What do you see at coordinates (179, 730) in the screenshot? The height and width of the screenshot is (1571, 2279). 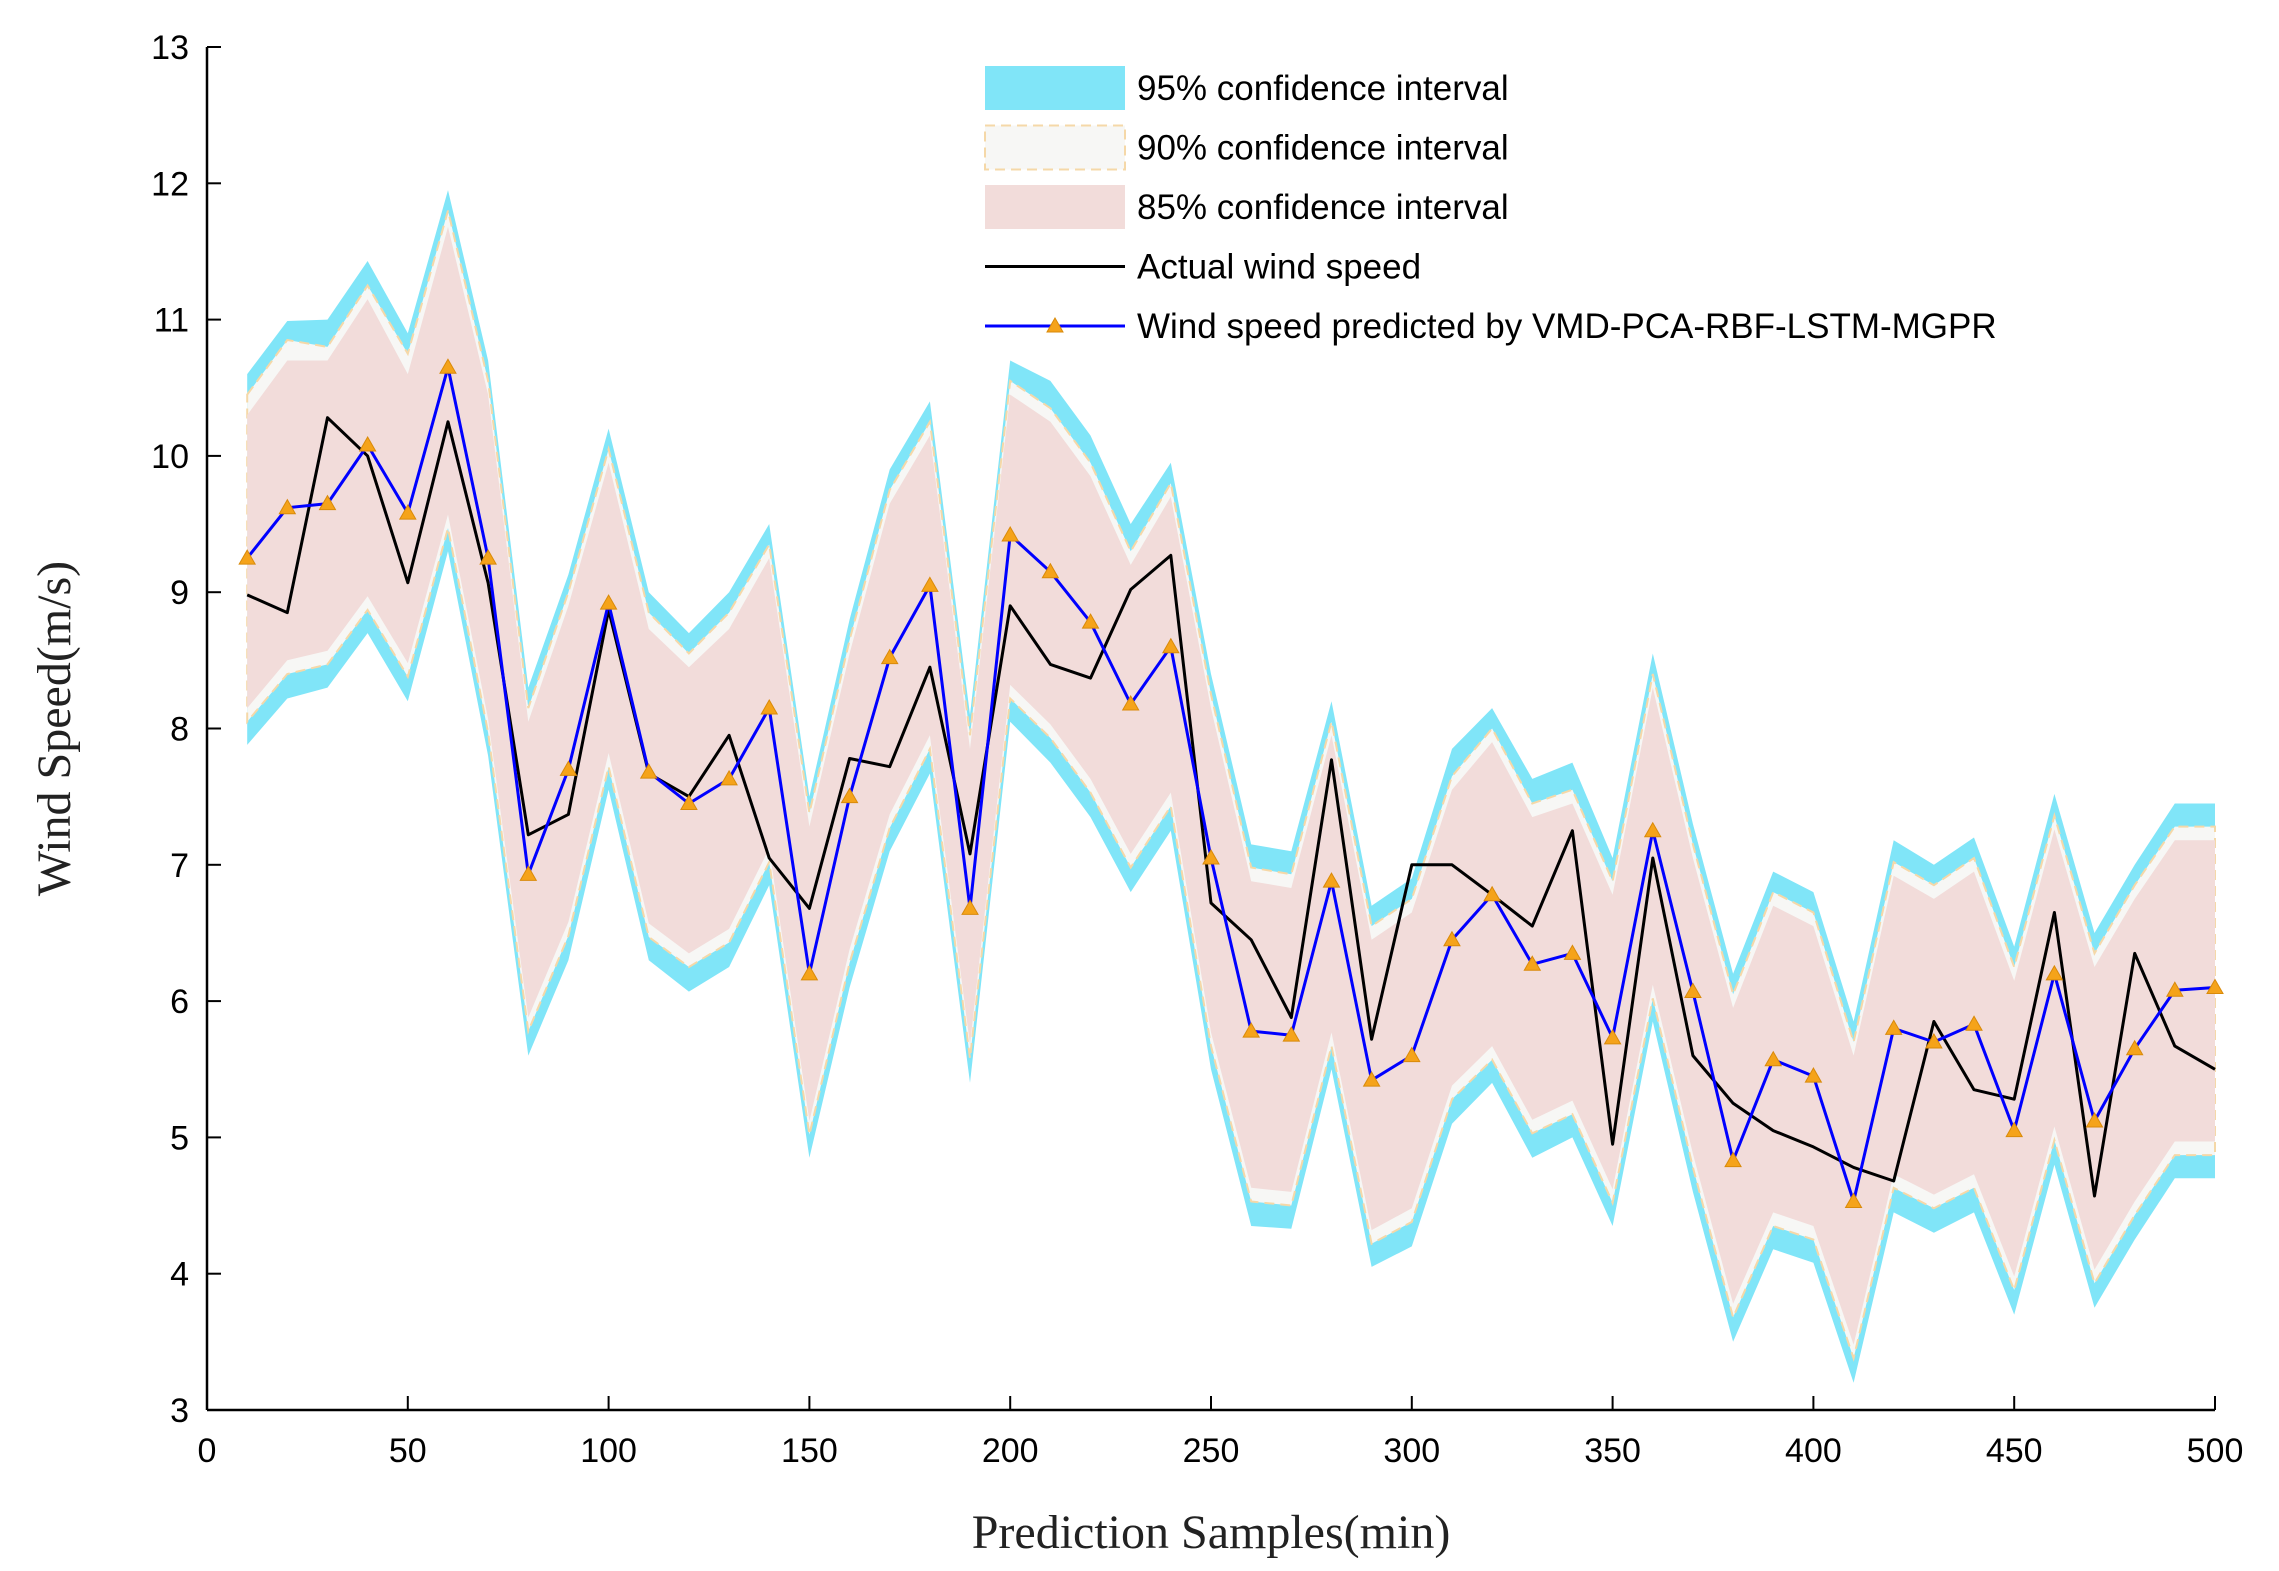 I see `y-tick-label: 8` at bounding box center [179, 730].